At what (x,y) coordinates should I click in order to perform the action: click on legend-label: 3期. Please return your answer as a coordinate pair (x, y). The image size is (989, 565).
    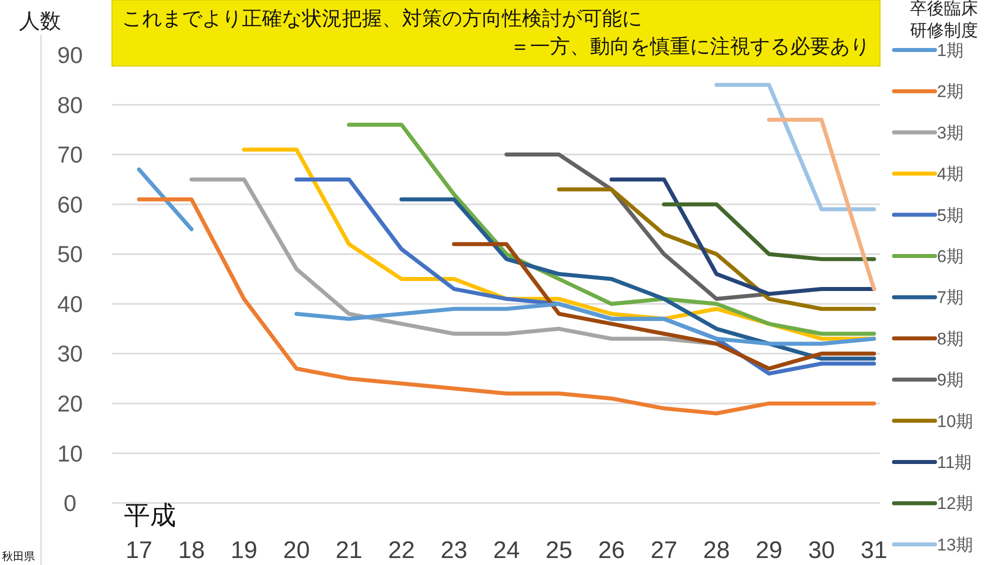
    Looking at the image, I should click on (950, 132).